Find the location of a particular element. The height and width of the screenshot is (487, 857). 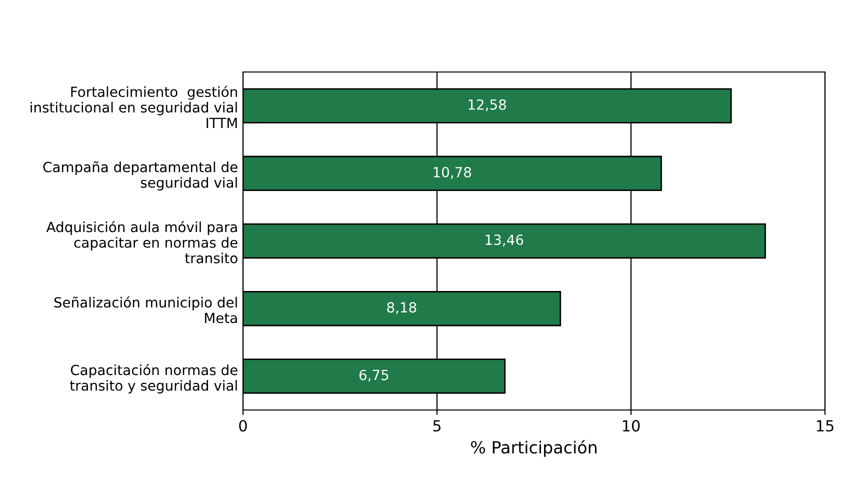

x-tick-label: 0 is located at coordinates (243, 426).